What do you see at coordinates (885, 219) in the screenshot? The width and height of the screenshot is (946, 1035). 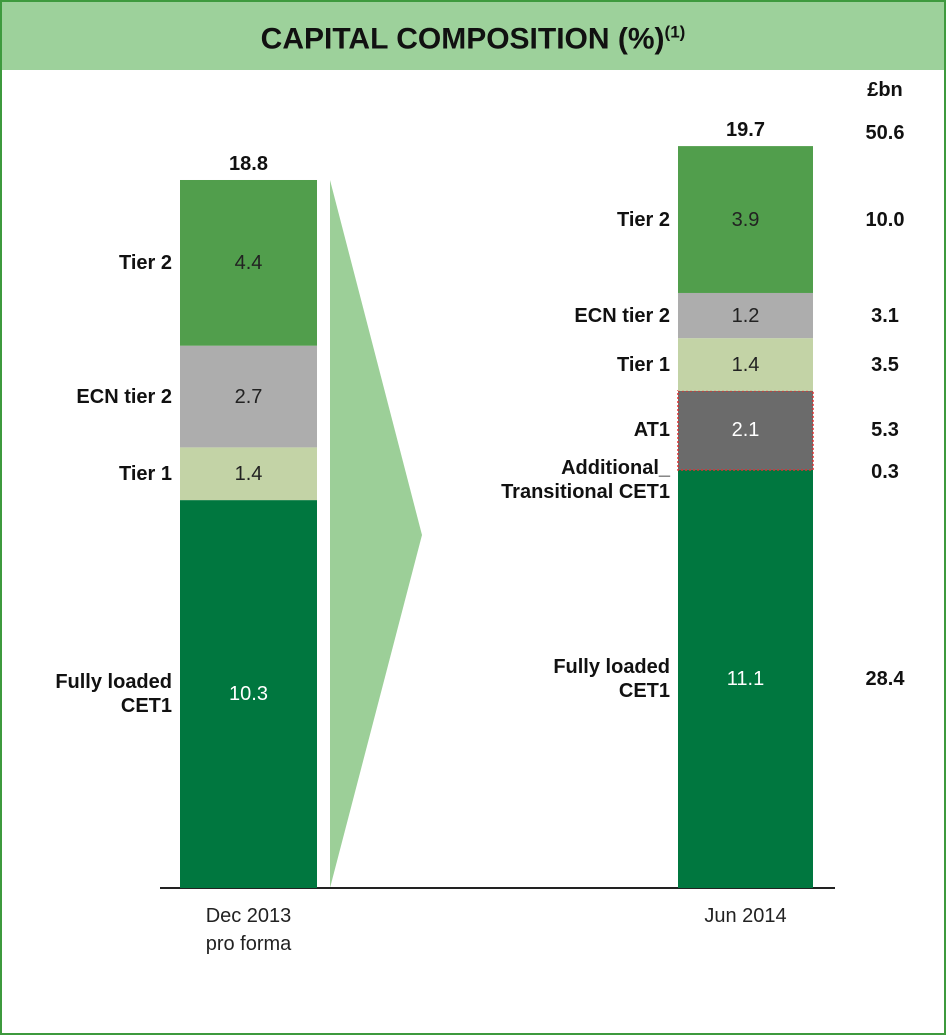 I see `bn-label: 10.0` at bounding box center [885, 219].